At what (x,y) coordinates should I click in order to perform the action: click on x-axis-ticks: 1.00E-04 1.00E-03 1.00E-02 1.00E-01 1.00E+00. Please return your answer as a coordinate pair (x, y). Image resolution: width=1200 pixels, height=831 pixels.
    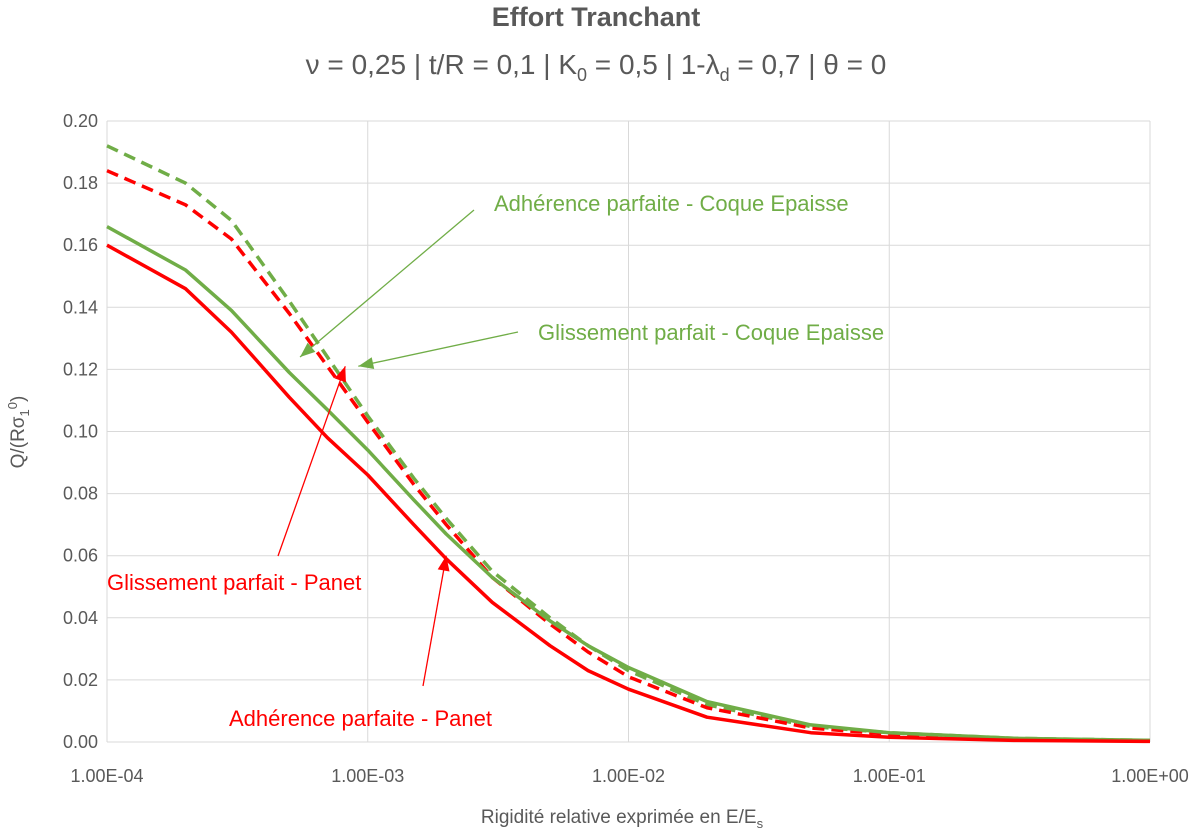
    Looking at the image, I should click on (629, 776).